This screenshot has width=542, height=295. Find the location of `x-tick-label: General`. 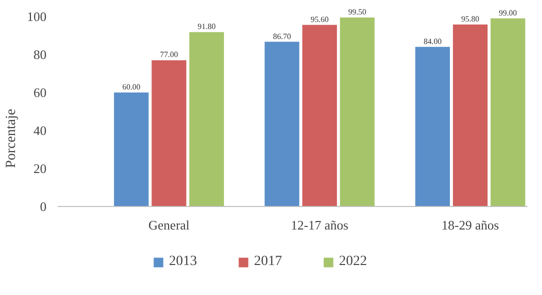

x-tick-label: General is located at coordinates (169, 225).